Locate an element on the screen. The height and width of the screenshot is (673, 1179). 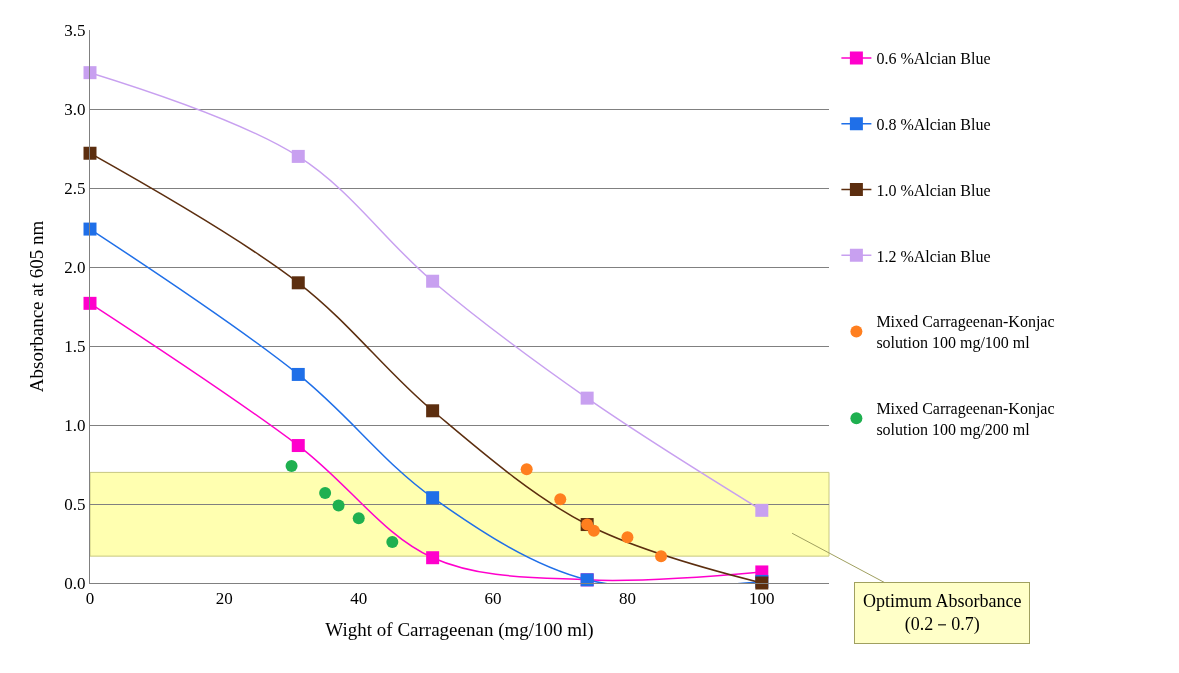
x-tick-label: 20 is located at coordinates (224, 599).